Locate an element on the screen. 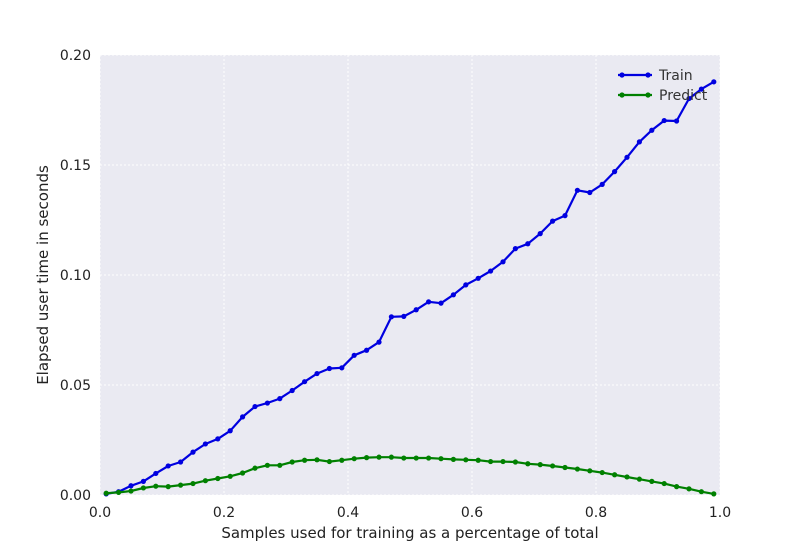 The width and height of the screenshot is (800, 550). predict-legend-label: Predict is located at coordinates (683, 96).